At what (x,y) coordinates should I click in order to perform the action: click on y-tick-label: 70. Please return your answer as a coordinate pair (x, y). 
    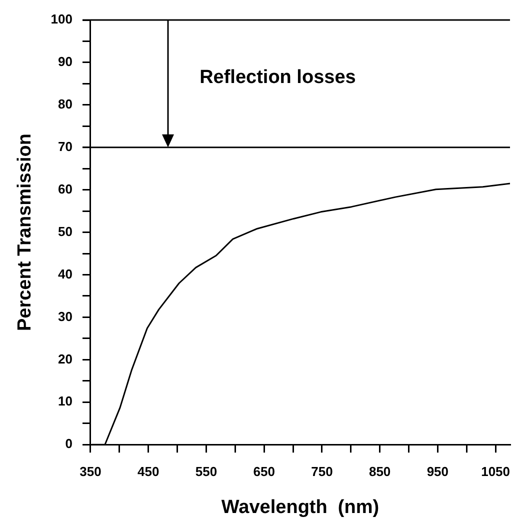
    Looking at the image, I should click on (65, 146).